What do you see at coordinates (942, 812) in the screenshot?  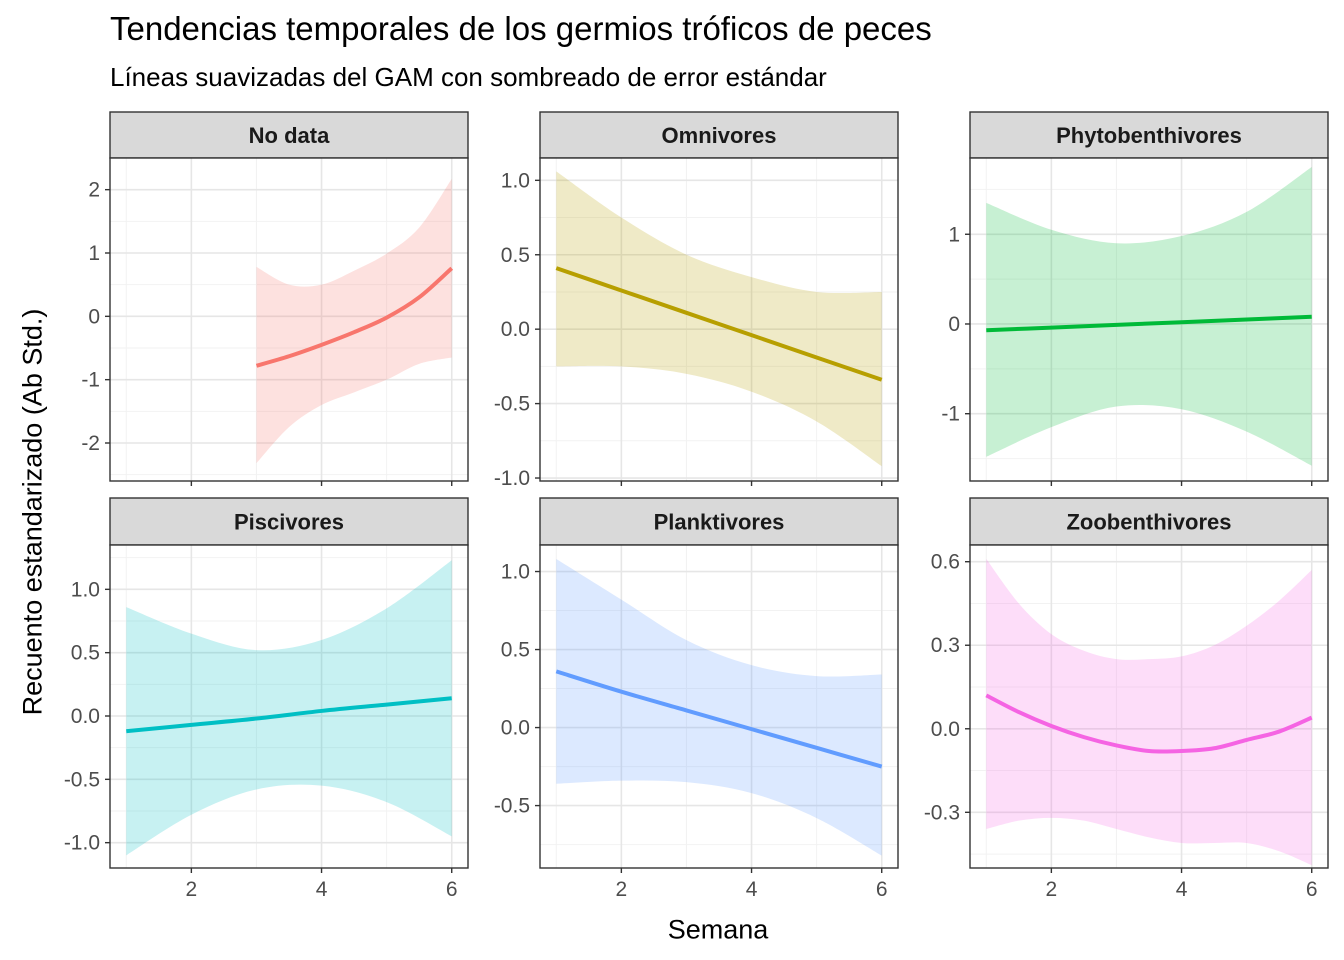 I see `y-tick-label: -0.3` at bounding box center [942, 812].